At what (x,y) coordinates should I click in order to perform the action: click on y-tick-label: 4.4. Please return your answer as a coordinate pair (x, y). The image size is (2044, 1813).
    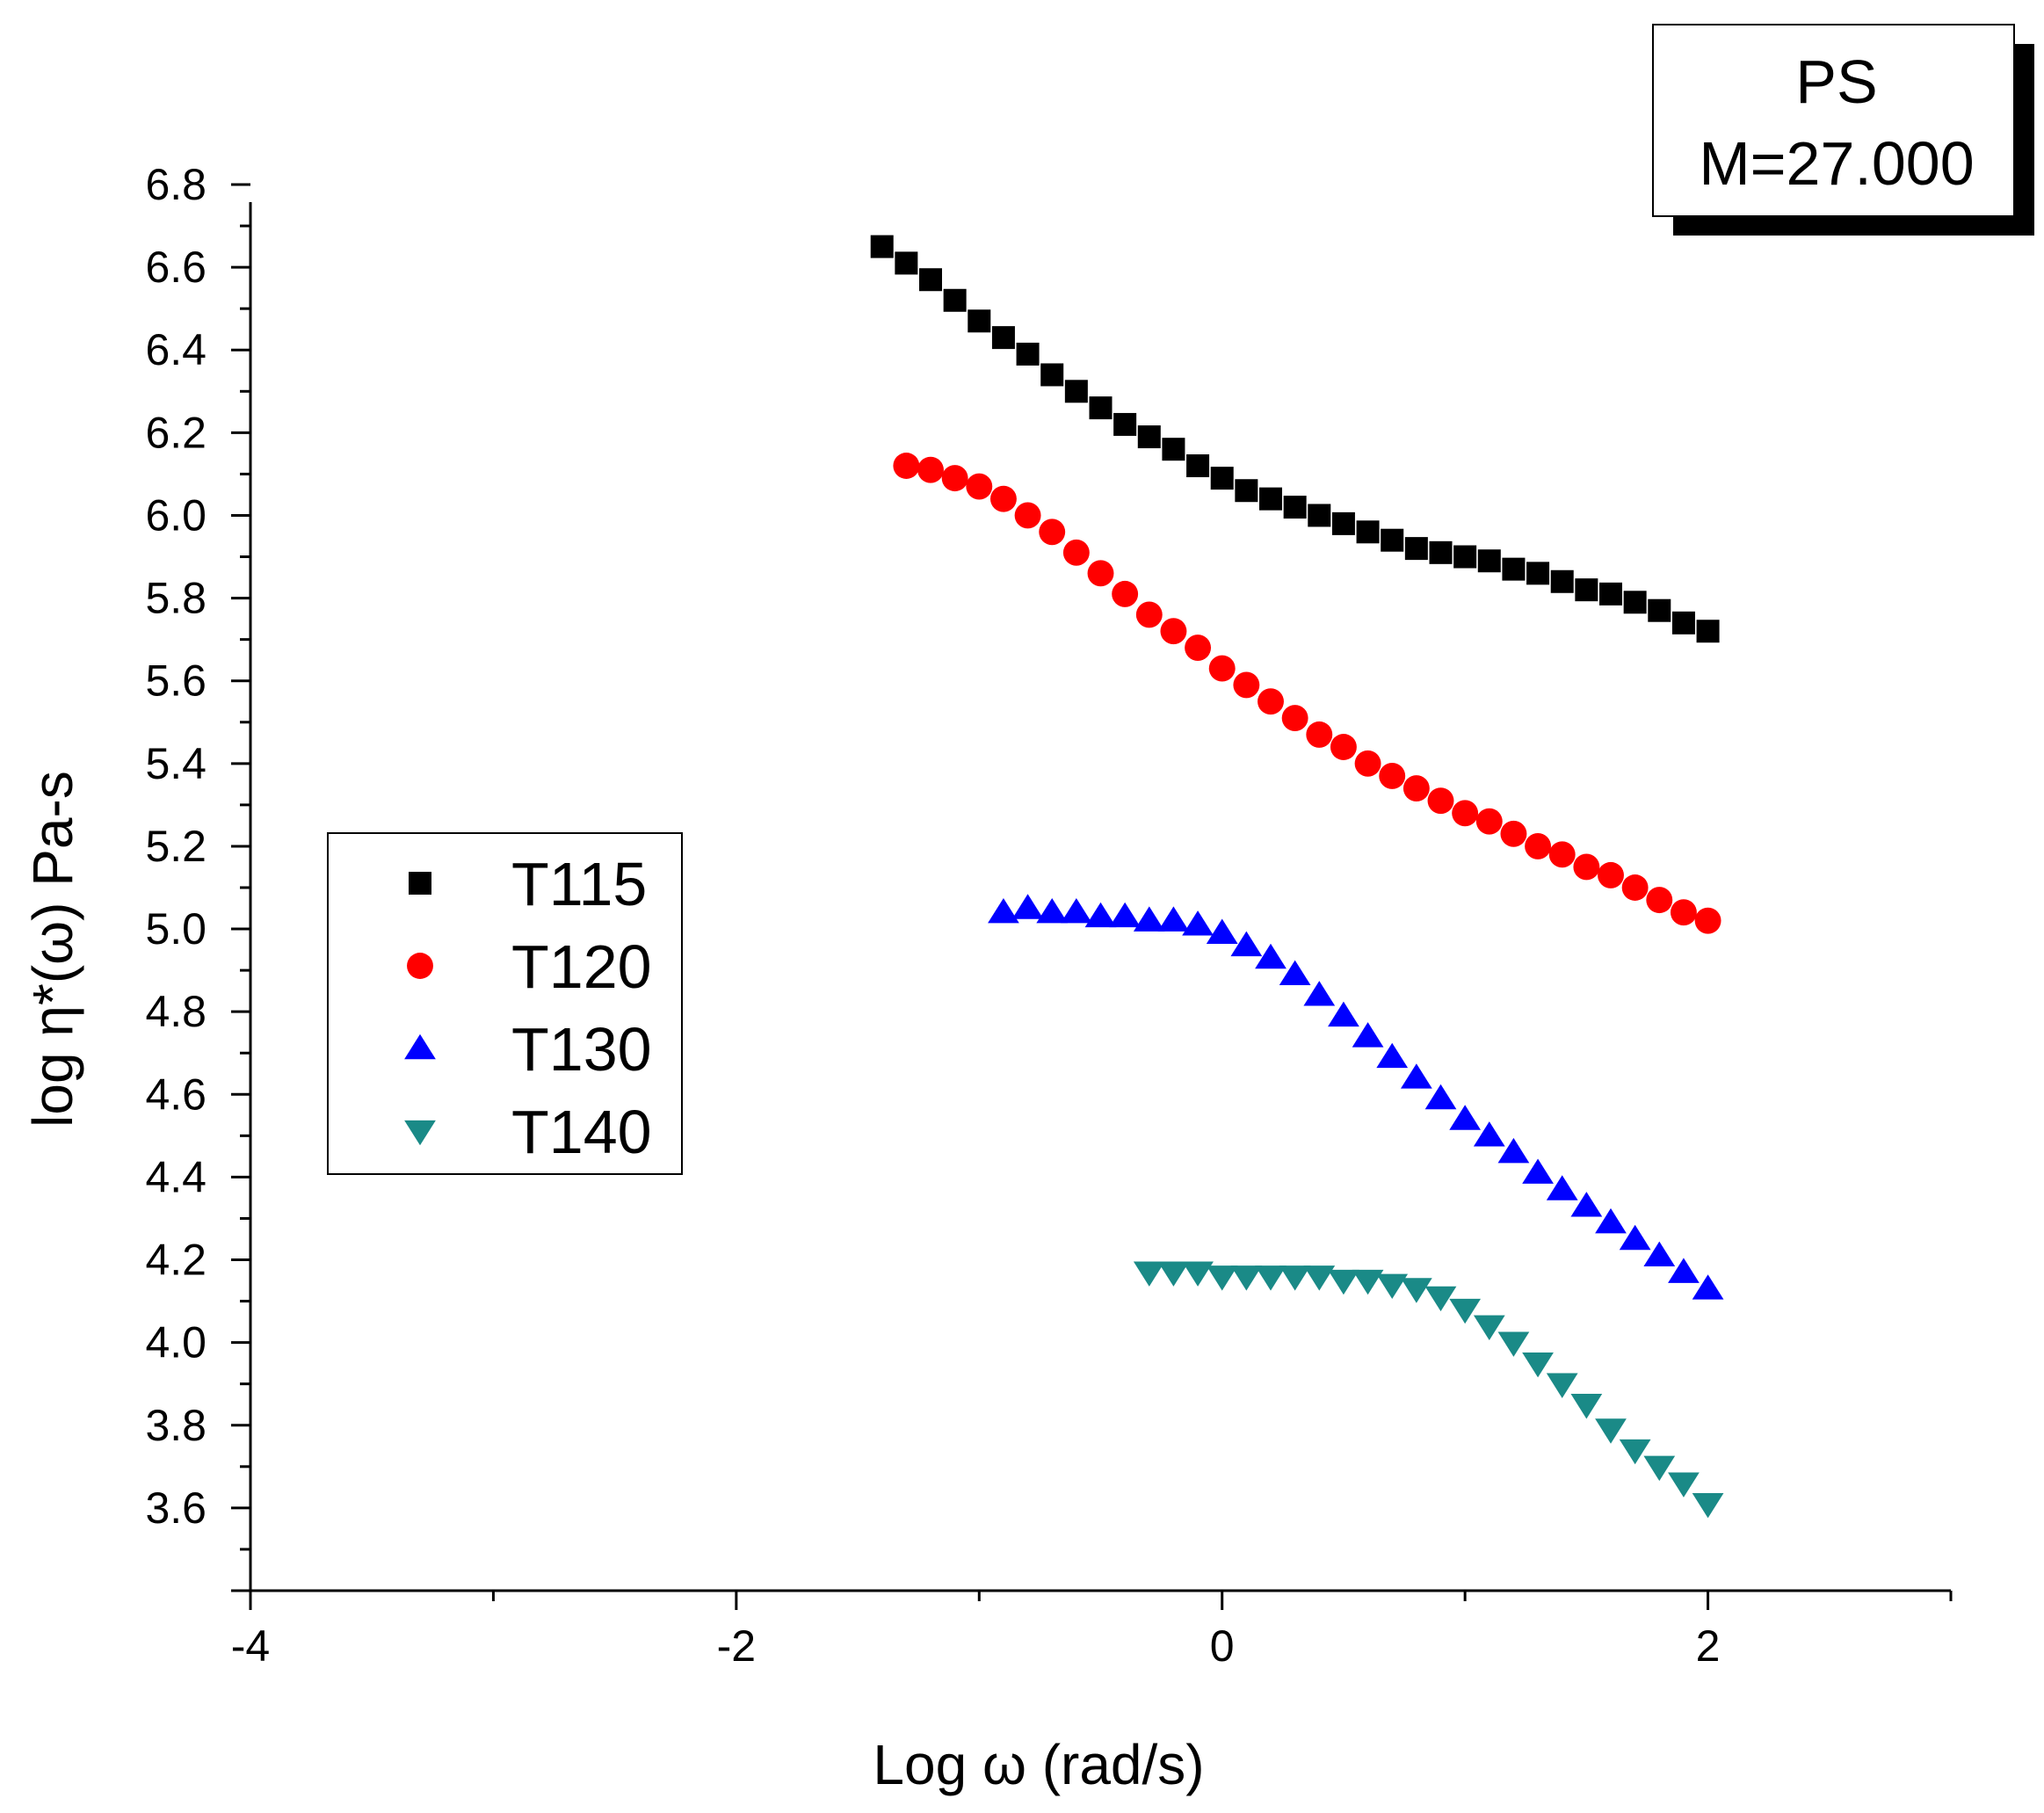
    Looking at the image, I should click on (176, 1176).